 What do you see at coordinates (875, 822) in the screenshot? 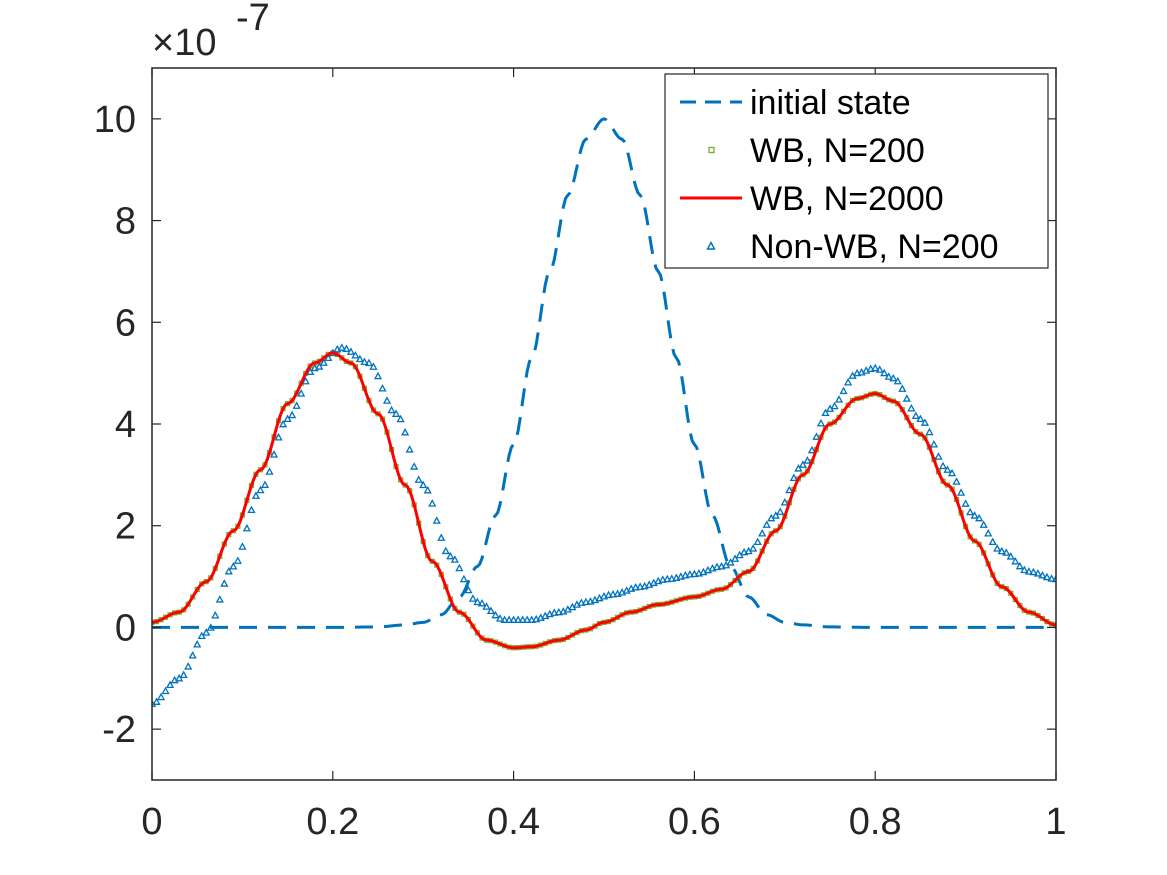
I see `x-tick-label: 0.8` at bounding box center [875, 822].